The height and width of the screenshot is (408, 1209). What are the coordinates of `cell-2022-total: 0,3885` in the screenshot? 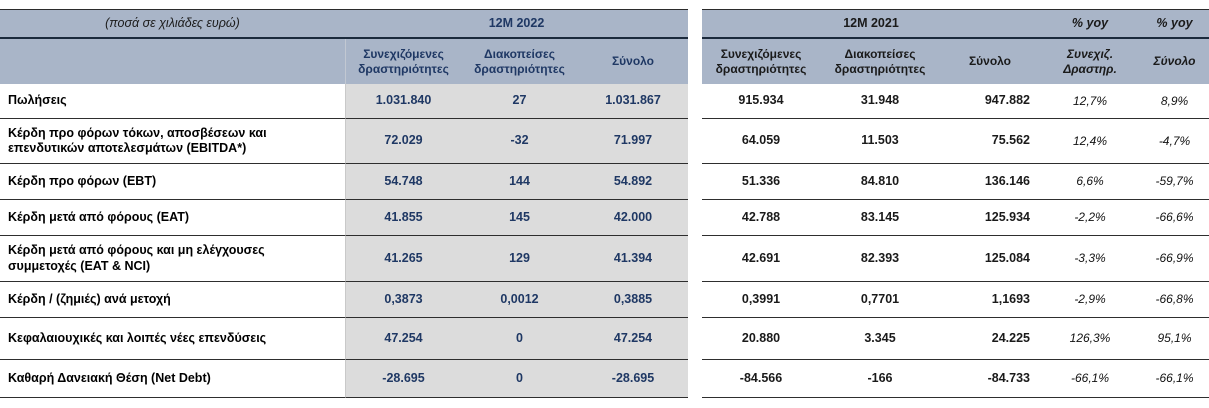 It's located at (633, 300).